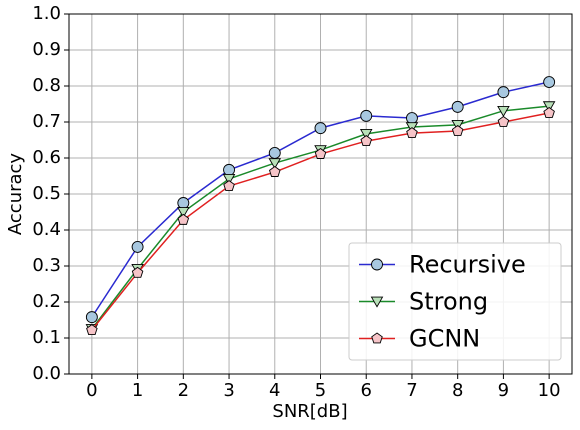  Describe the element at coordinates (320, 390) in the screenshot. I see `x-tick-label: 5` at that location.